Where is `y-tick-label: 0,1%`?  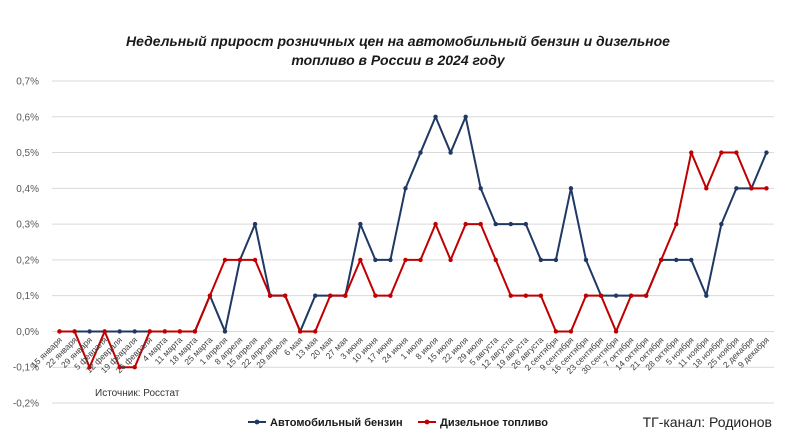 y-tick-label: 0,1% is located at coordinates (27, 296).